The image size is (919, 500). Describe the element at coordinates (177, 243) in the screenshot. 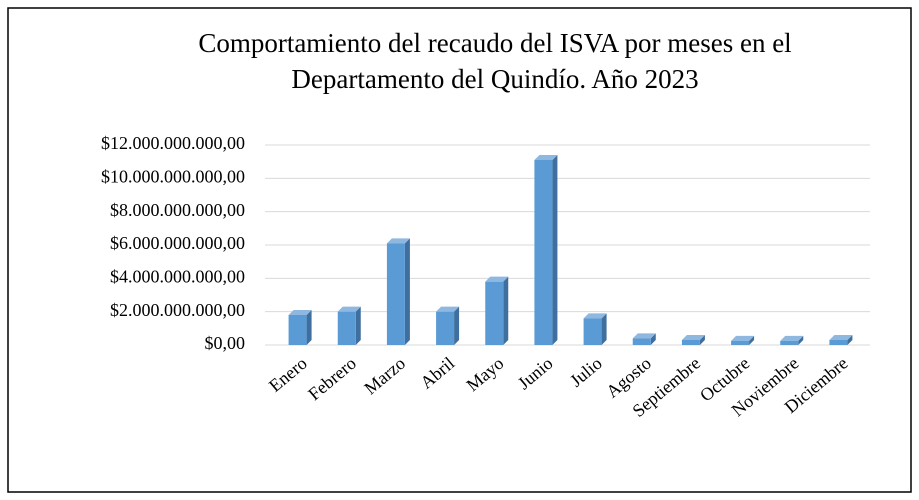

I see `y-tick-label: $6.000.000.000,00` at that location.